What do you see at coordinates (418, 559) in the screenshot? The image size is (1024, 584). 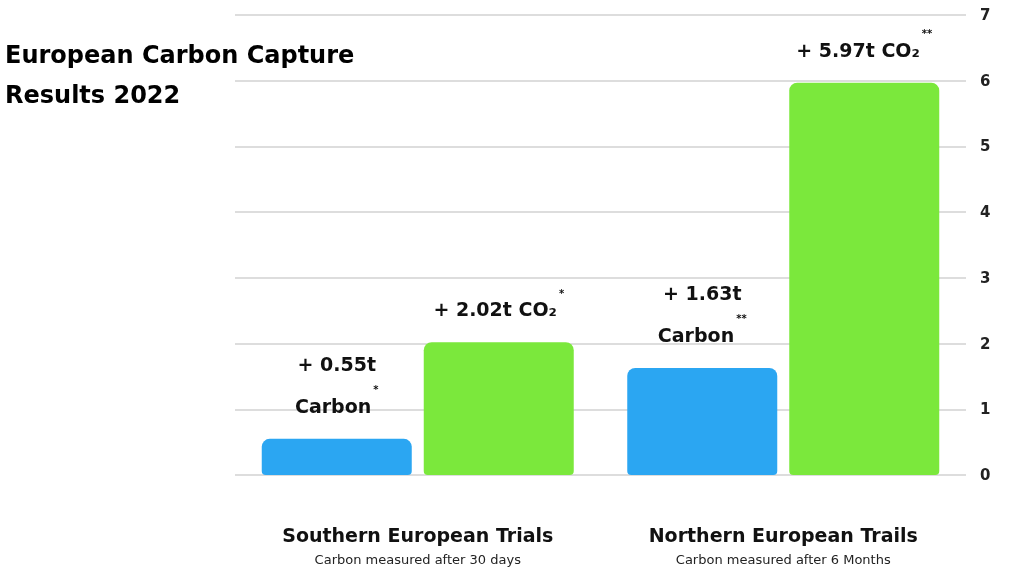 I see `text: Carbon measured after 30 days` at bounding box center [418, 559].